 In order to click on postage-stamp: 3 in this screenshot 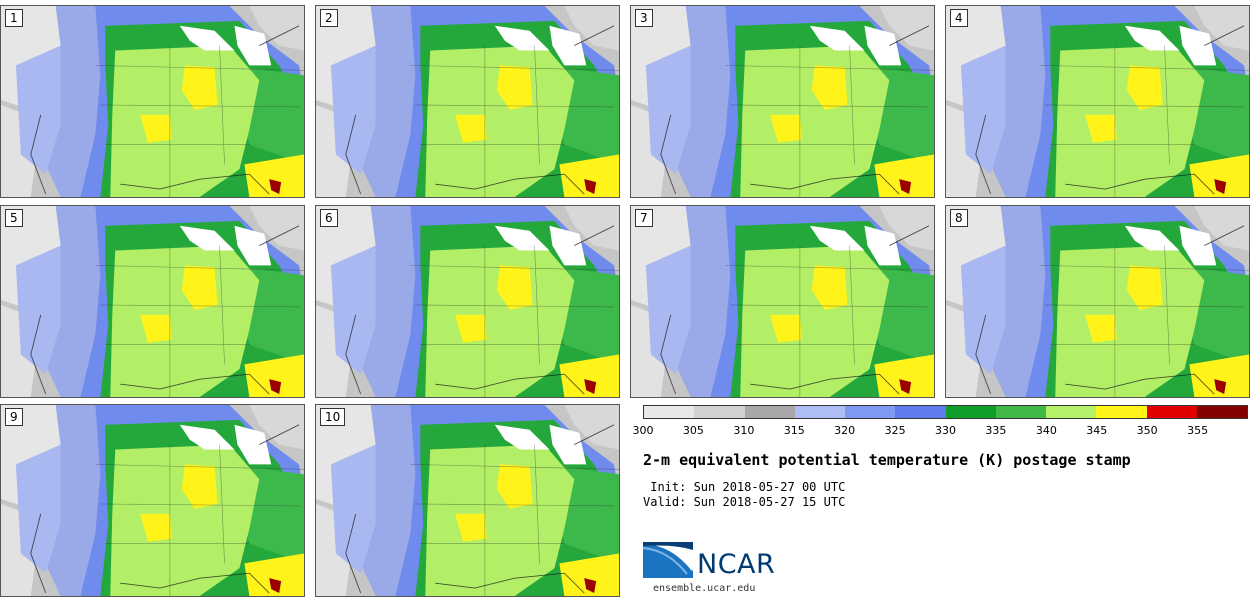, I will do `click(782, 101)`.